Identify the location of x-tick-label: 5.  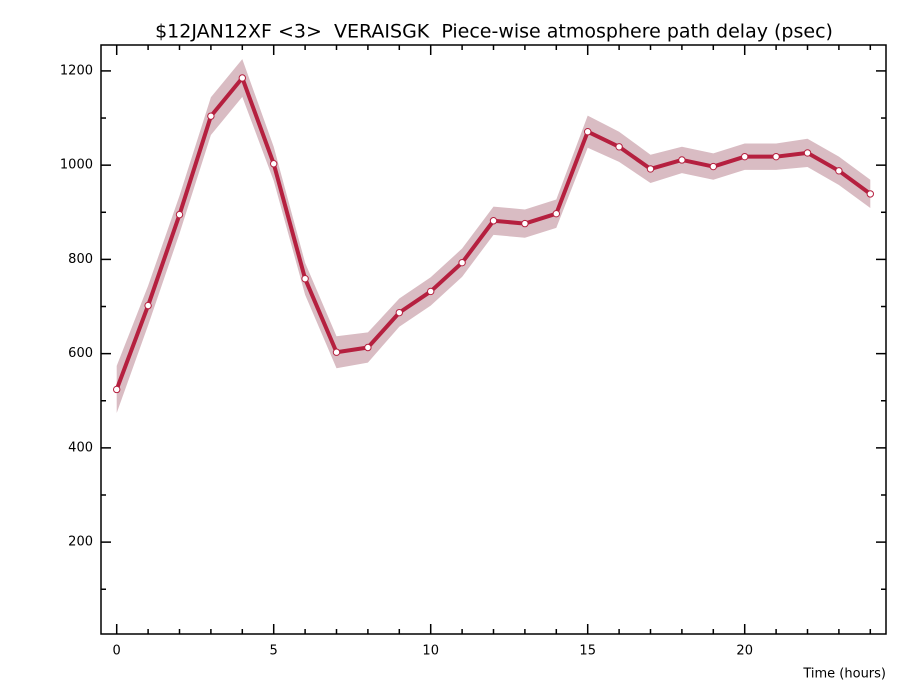
(274, 651).